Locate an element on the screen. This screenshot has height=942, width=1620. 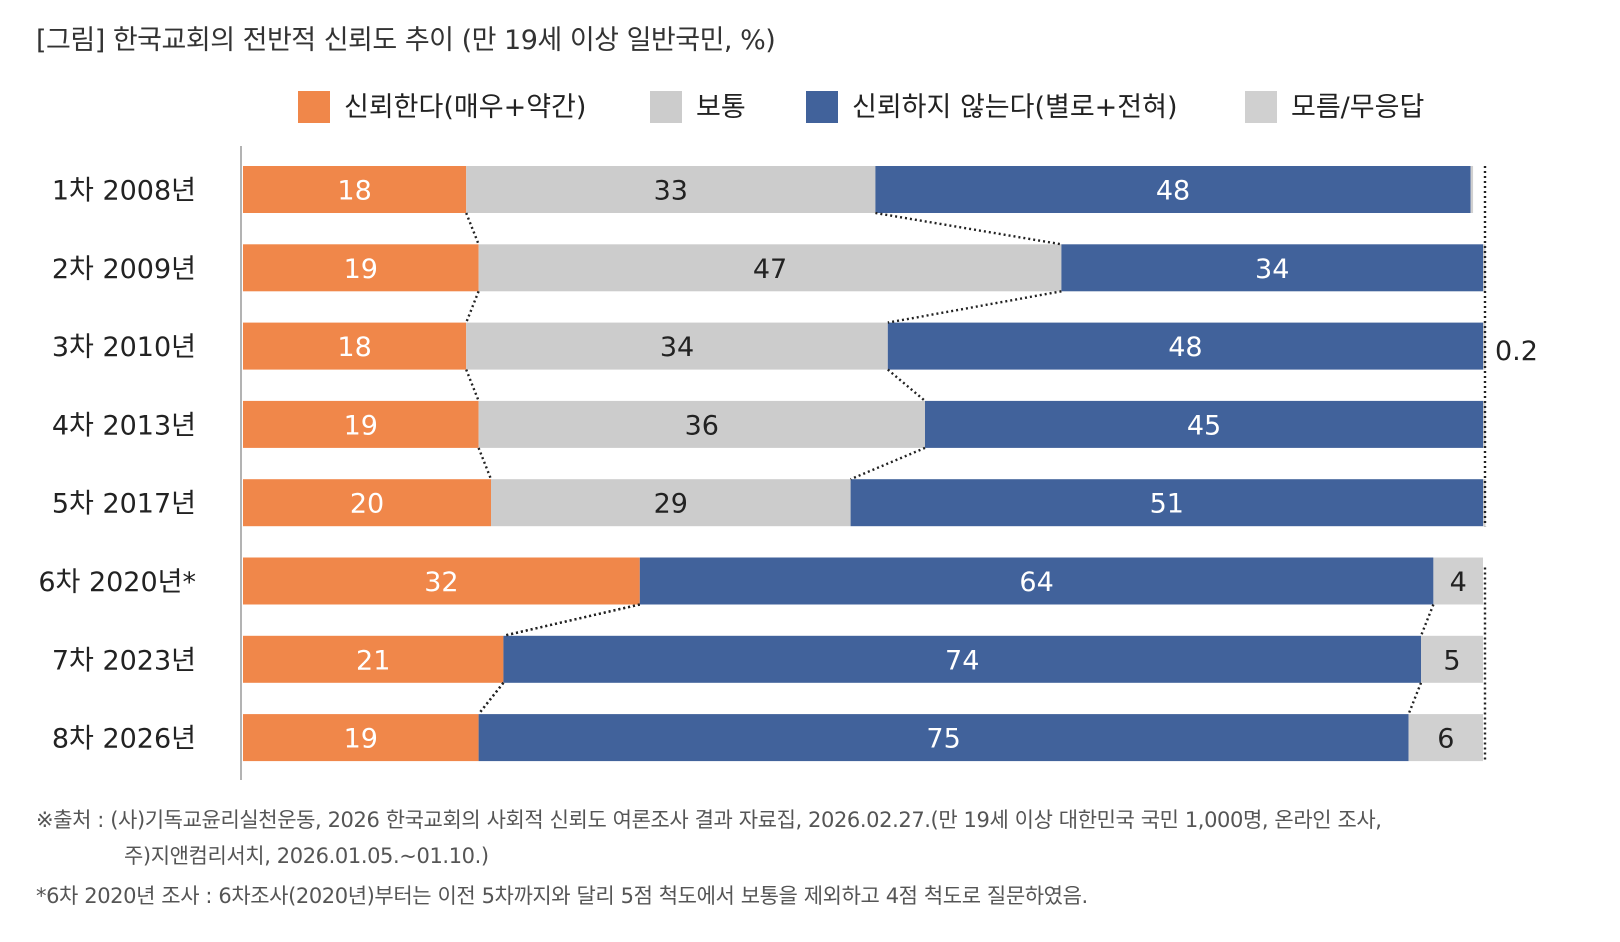
data-label-neutral: 33 is located at coordinates (671, 191).